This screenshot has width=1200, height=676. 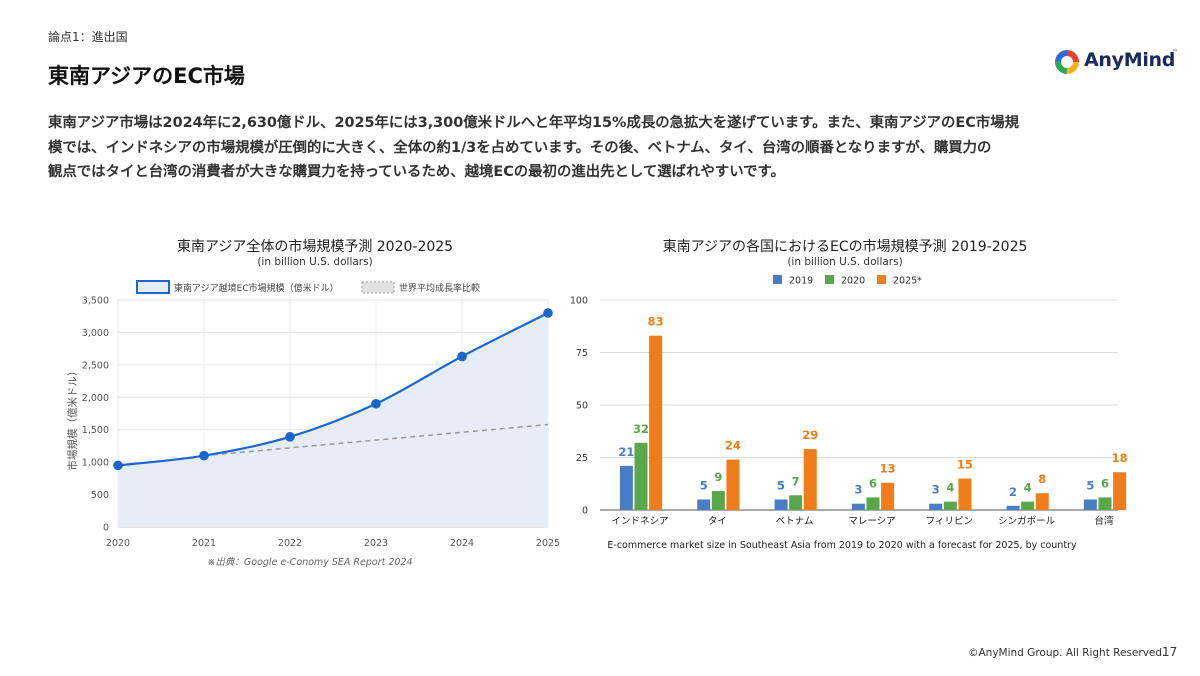 I want to click on bar-chart-title: 東南アジアの各国におけるECの市場規模予測 2019-2025, so click(x=845, y=247).